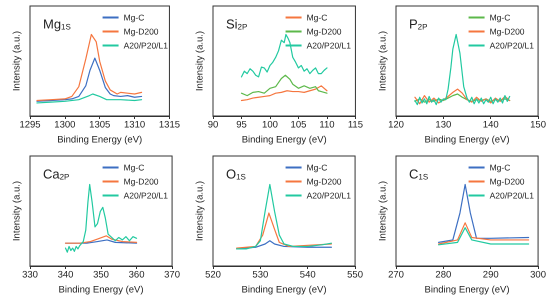 The height and width of the screenshot is (300, 550). Describe the element at coordinates (135, 125) in the screenshot. I see `x-tick-label: 1310` at that location.